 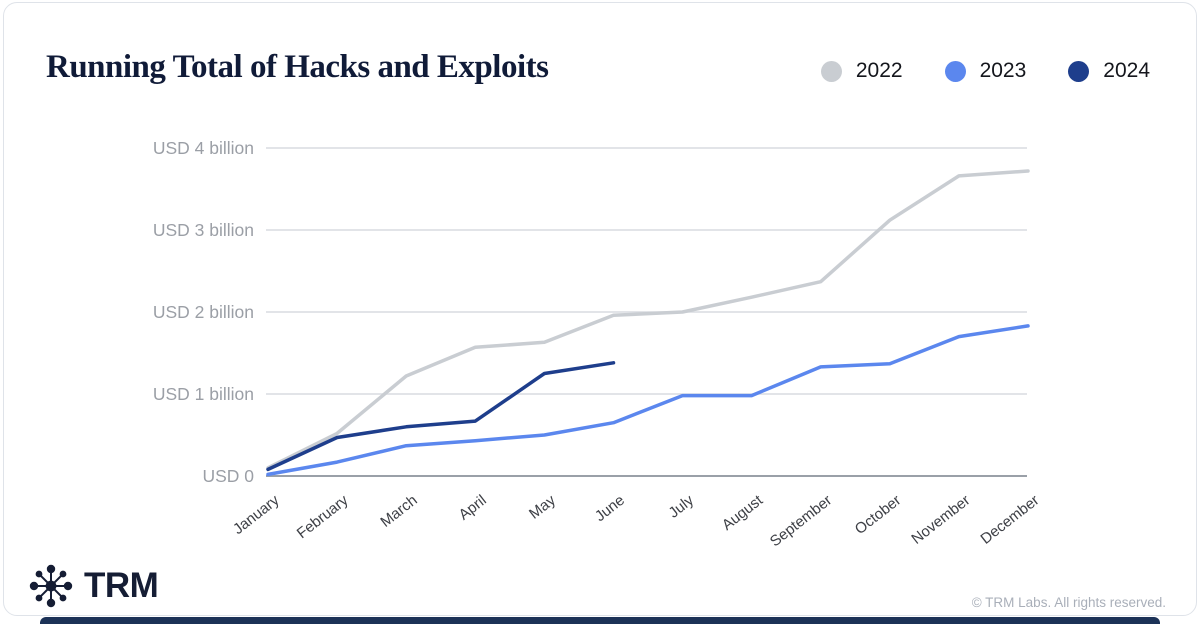 I want to click on trm-logo: TRM, so click(x=93, y=586).